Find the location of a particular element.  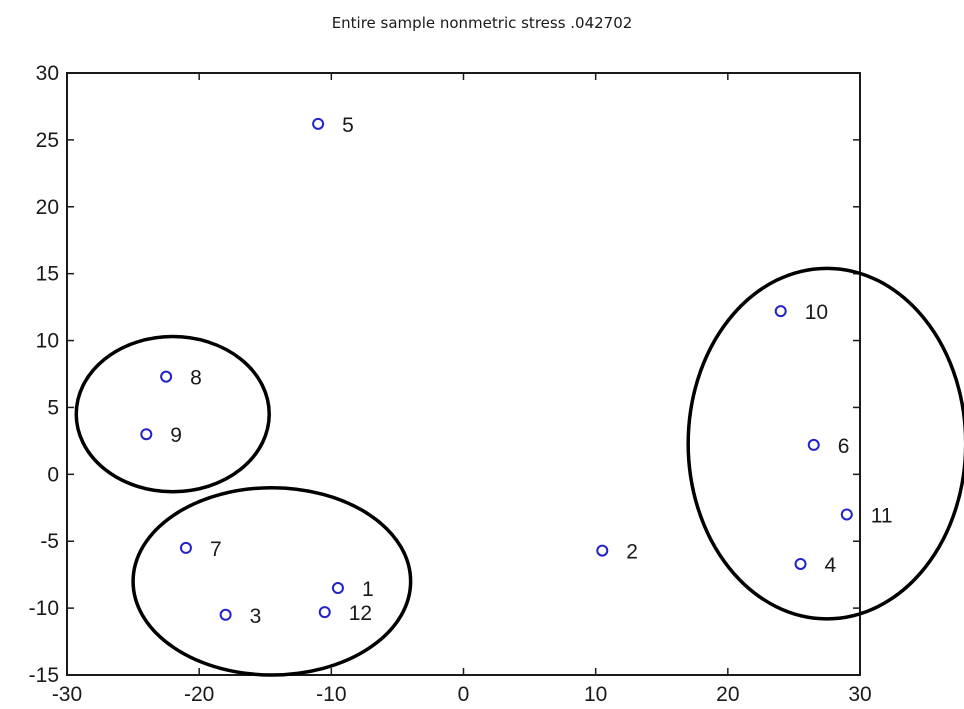

point-label: 8 is located at coordinates (196, 378).